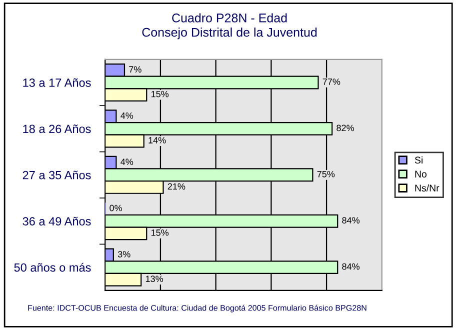 The width and height of the screenshot is (459, 330). What do you see at coordinates (56, 175) in the screenshot?
I see `y-tick-label: 27 a 35 Años` at bounding box center [56, 175].